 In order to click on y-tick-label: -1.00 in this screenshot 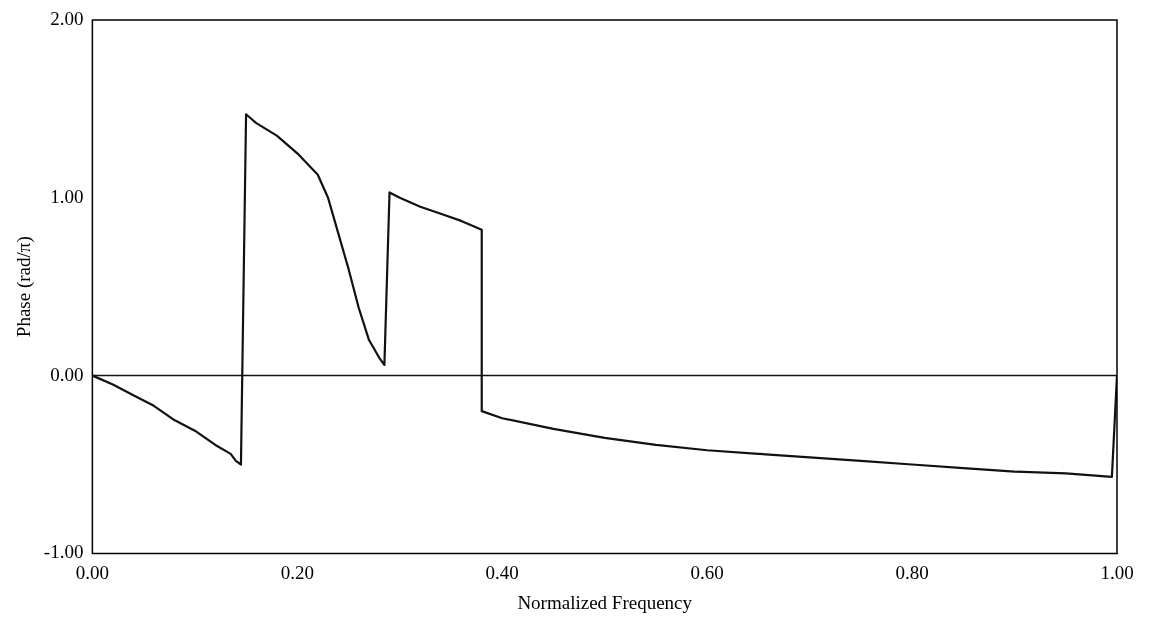, I will do `click(63, 552)`.